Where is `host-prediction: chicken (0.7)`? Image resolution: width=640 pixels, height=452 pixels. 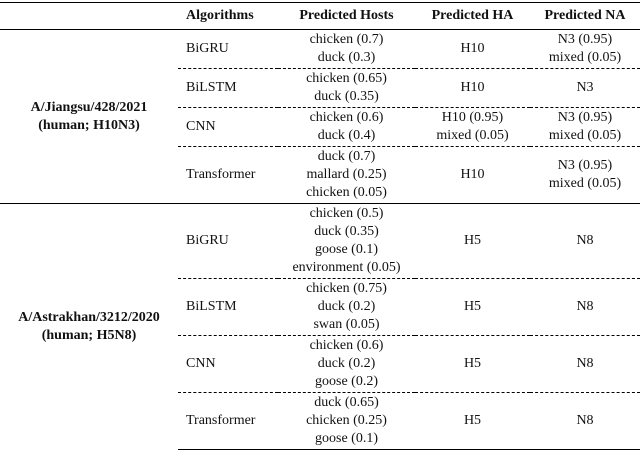
host-prediction: chicken (0.7) is located at coordinates (346, 39).